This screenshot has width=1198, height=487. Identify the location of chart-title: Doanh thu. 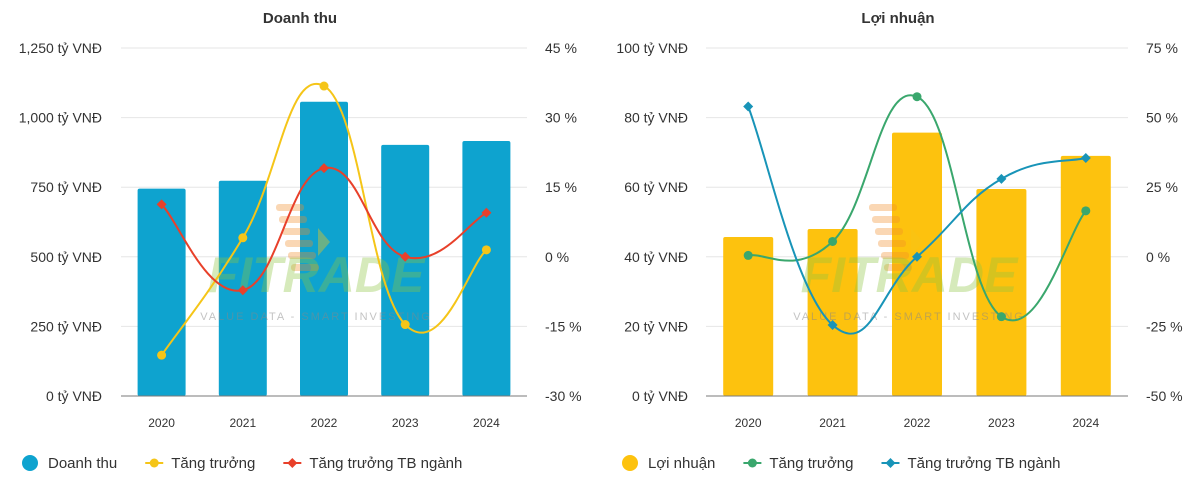
(300, 18).